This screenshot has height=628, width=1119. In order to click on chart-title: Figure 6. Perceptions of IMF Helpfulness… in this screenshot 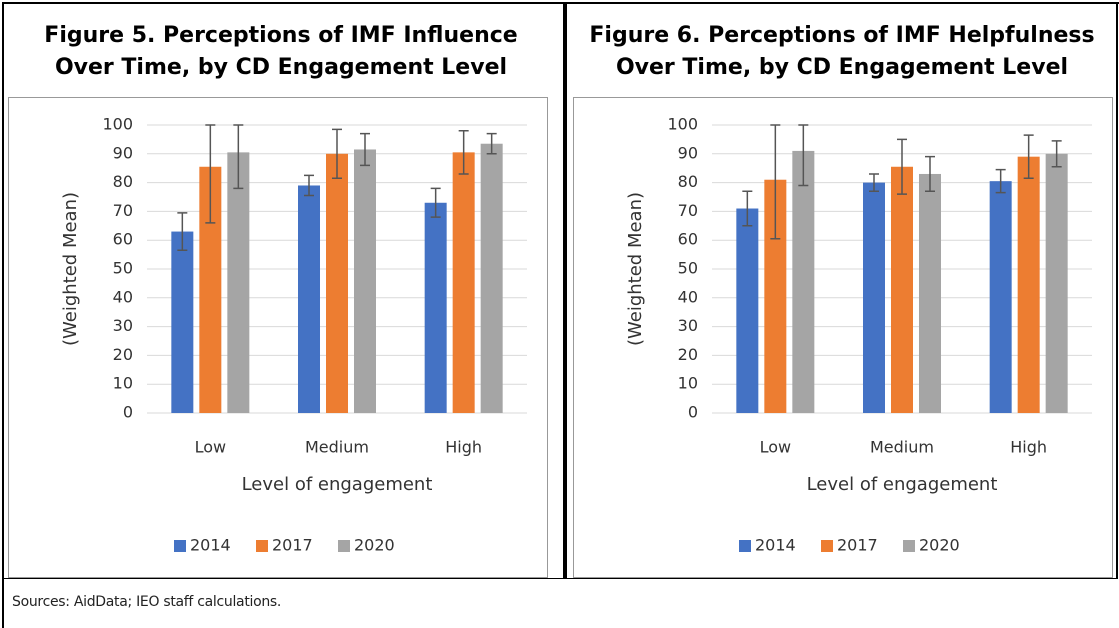, I will do `click(842, 51)`.